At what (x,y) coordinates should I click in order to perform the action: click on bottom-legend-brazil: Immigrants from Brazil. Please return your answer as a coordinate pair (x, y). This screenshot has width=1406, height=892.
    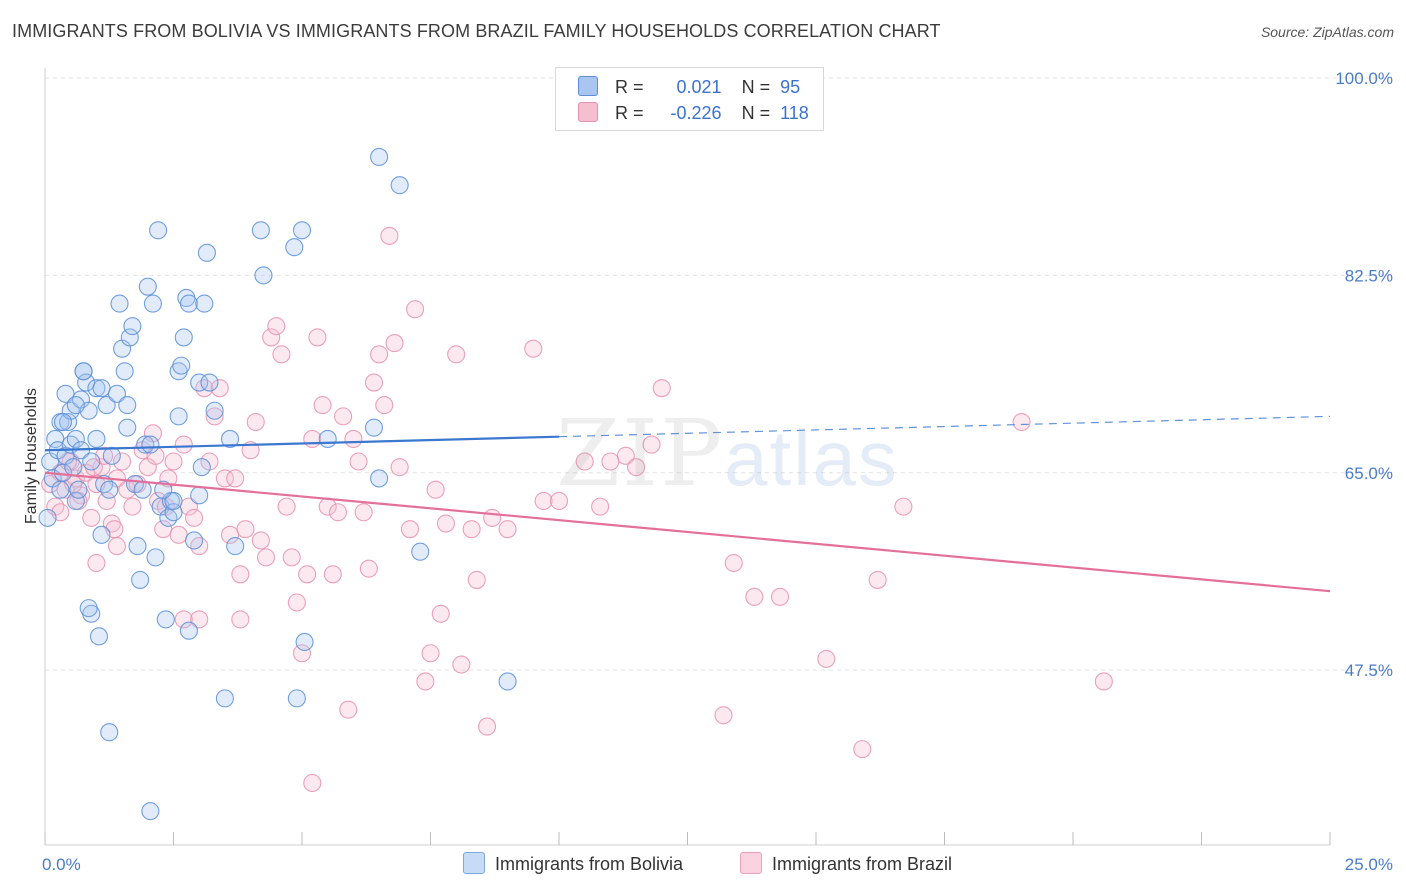
    Looking at the image, I should click on (846, 863).